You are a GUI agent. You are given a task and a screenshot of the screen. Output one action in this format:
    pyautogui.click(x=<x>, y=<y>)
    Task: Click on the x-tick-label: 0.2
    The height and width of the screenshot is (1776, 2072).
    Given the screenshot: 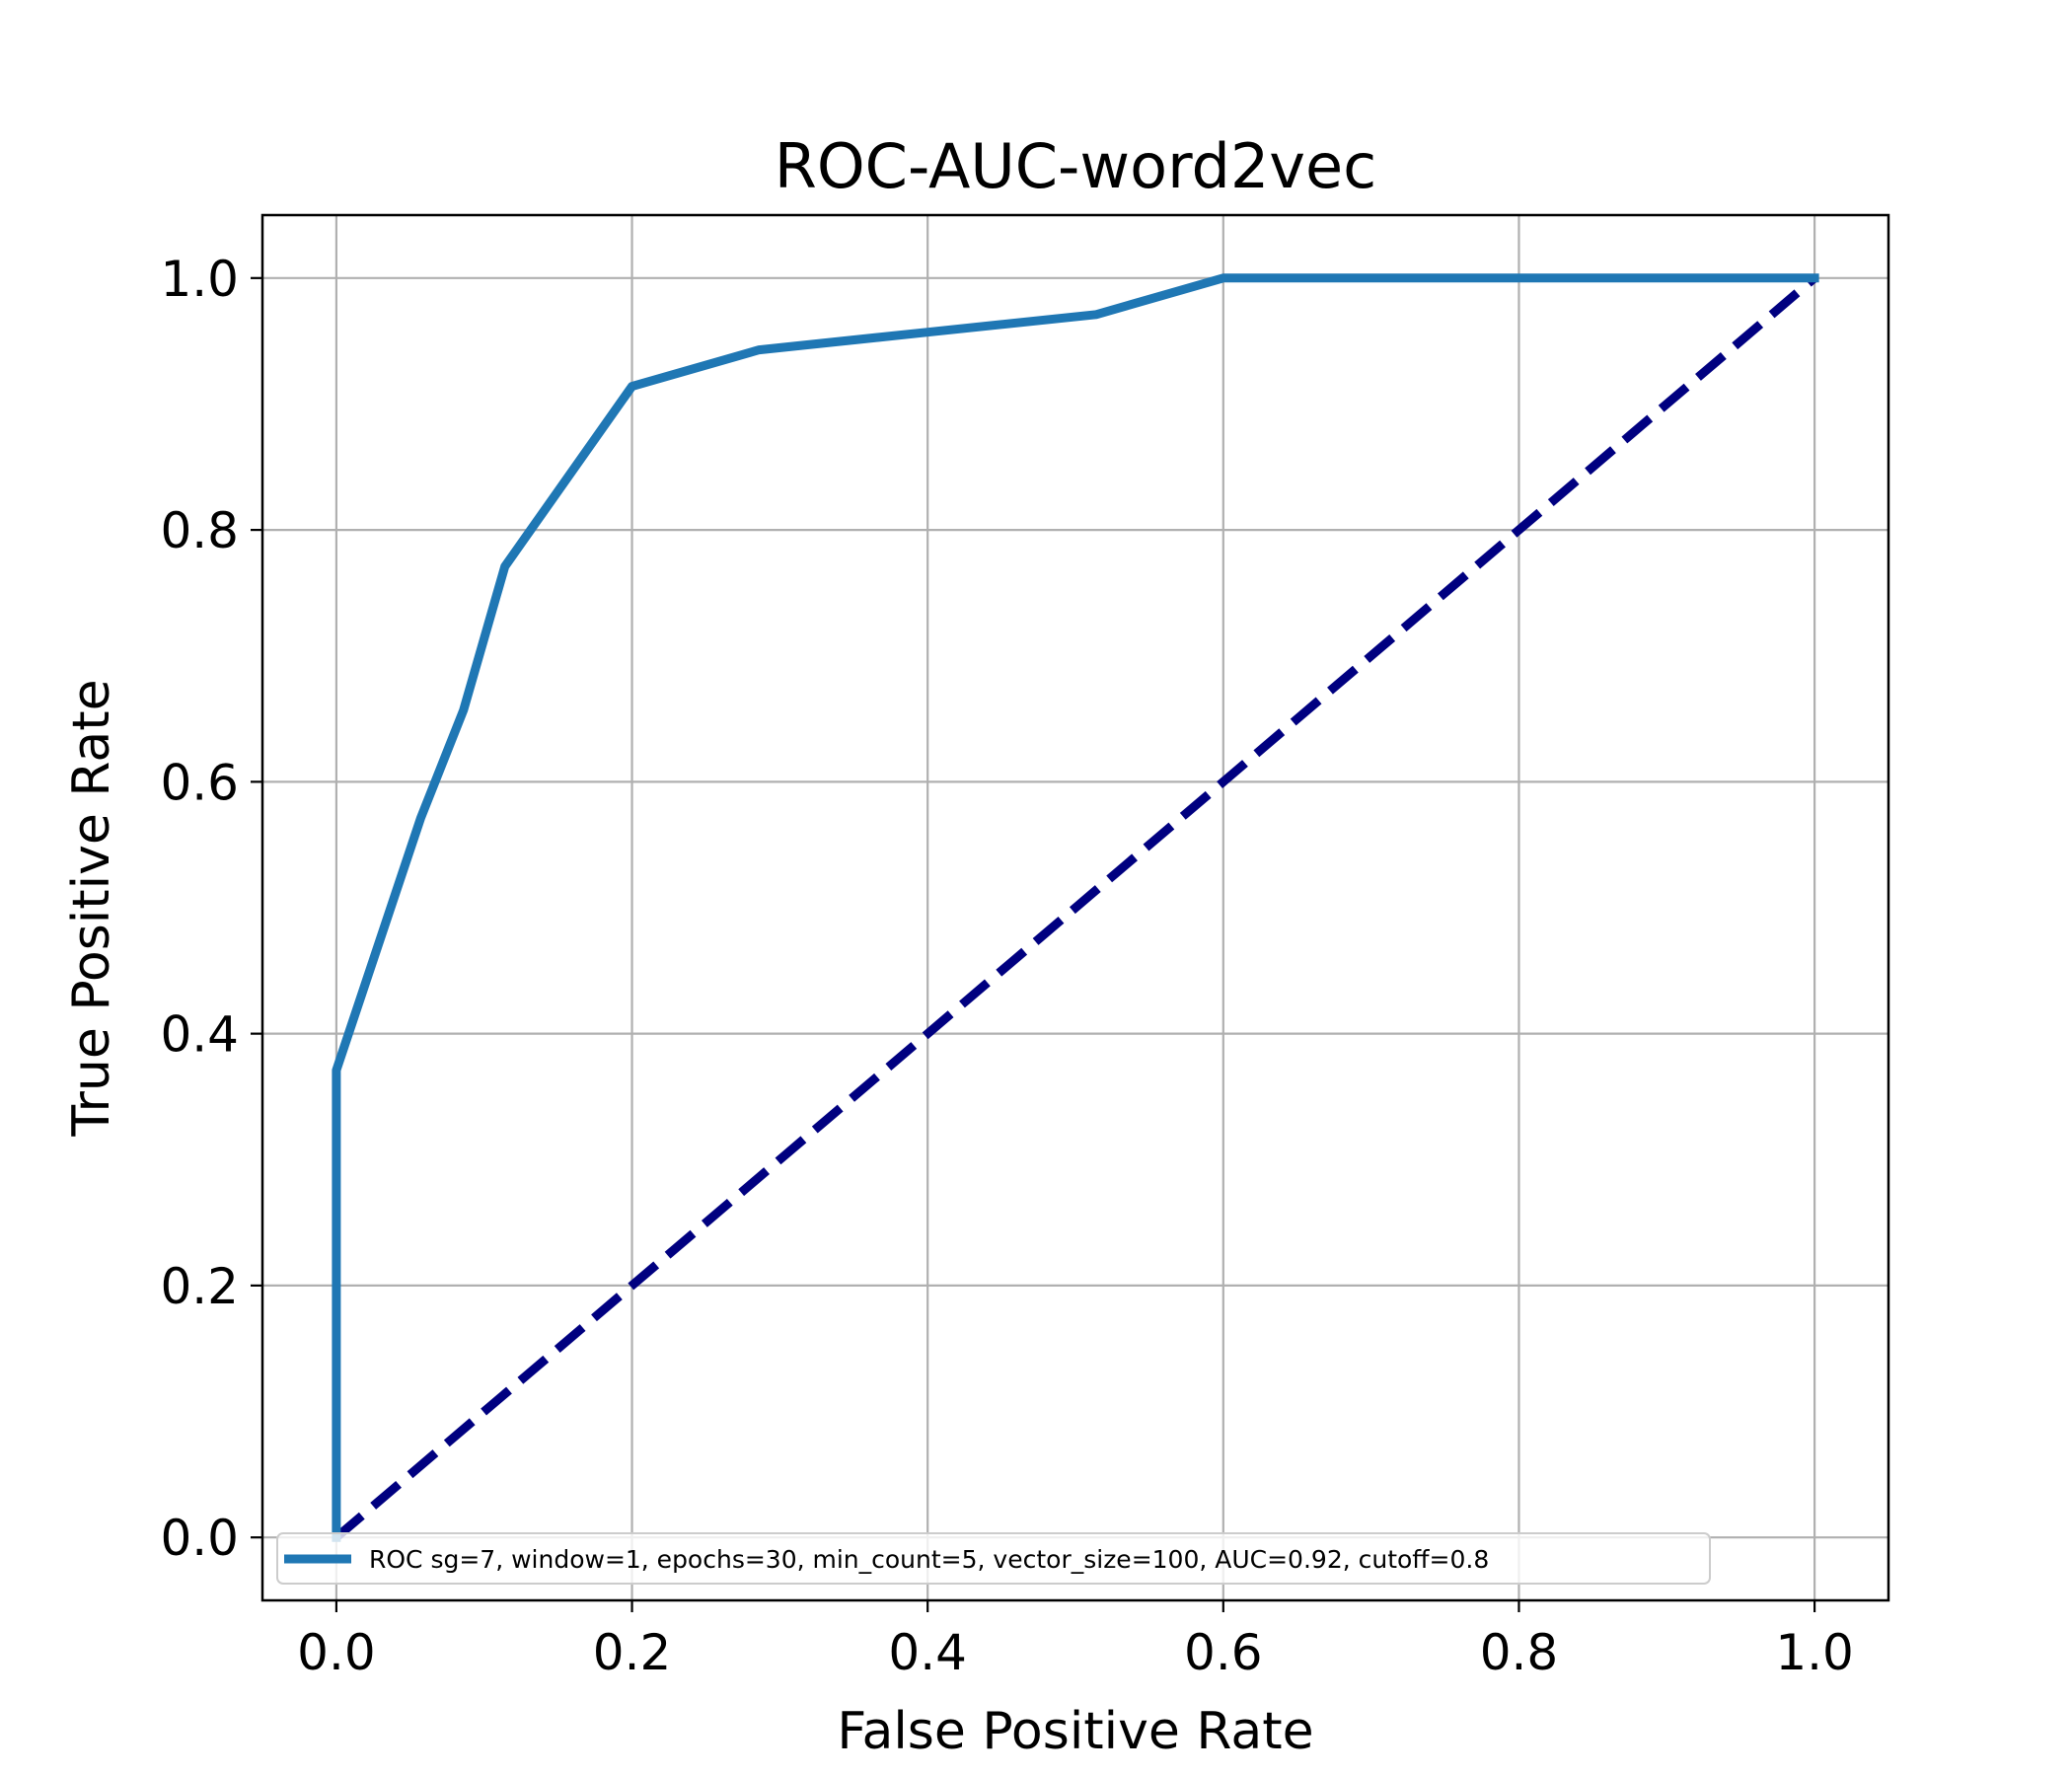 What is the action you would take?
    pyautogui.click(x=633, y=1653)
    